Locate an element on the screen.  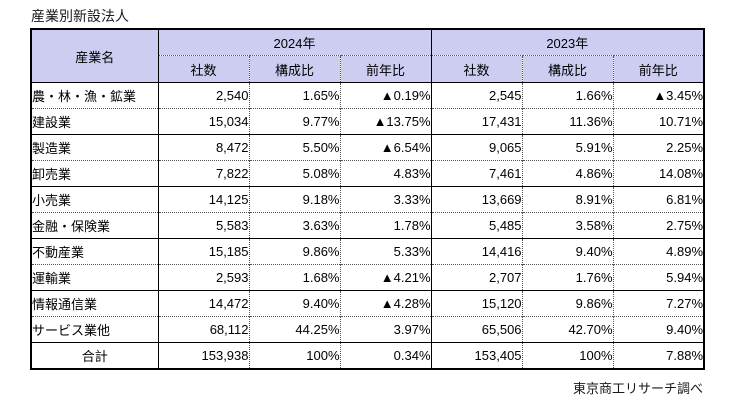
table-row: サービス業他 68,112 44.25% 3.97% 65,506 42.70% 9.40% is located at coordinates (368, 329).